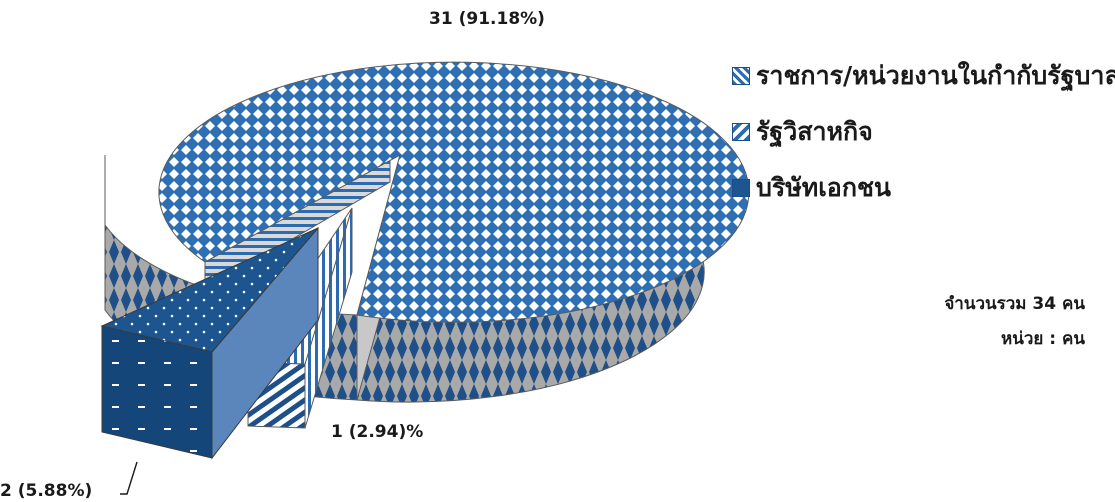  I want to click on legend-label: ราชการ/หน่วยงานในกำกับรัฐบาล, so click(935, 75).